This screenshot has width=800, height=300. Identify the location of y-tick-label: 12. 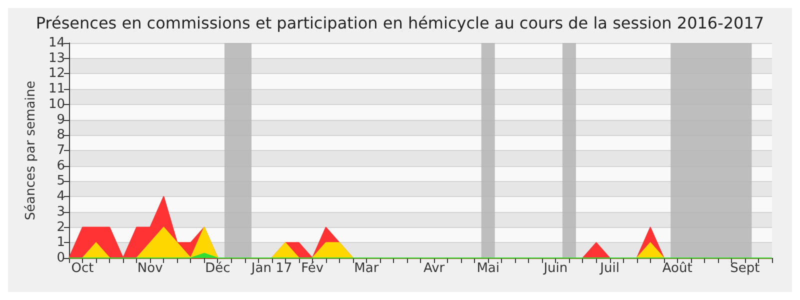
(56, 74).